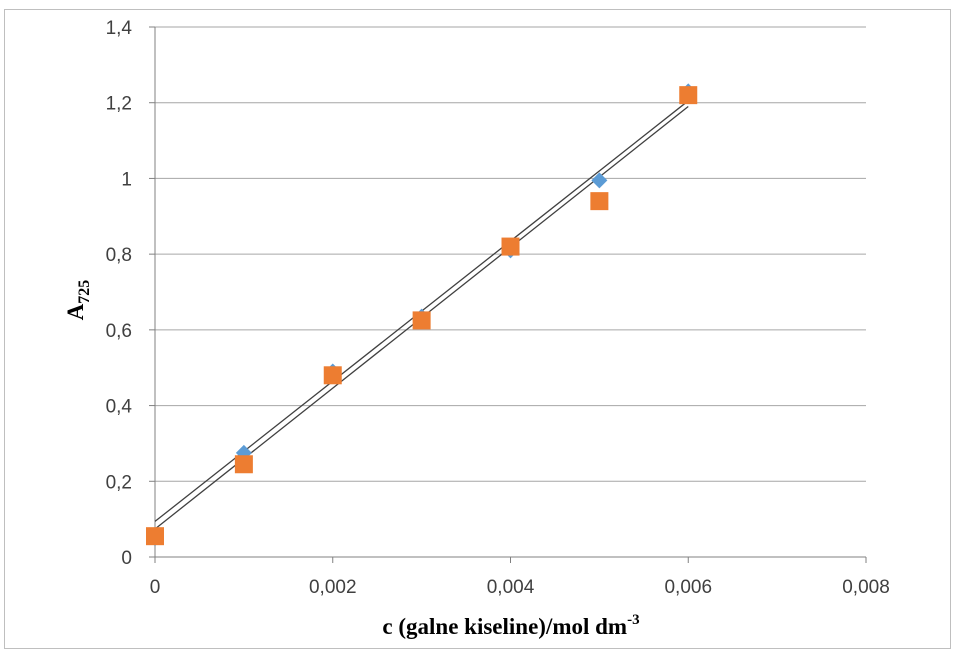 This screenshot has width=955, height=649. What do you see at coordinates (119, 28) in the screenshot?
I see `y-tick-label: 1,4` at bounding box center [119, 28].